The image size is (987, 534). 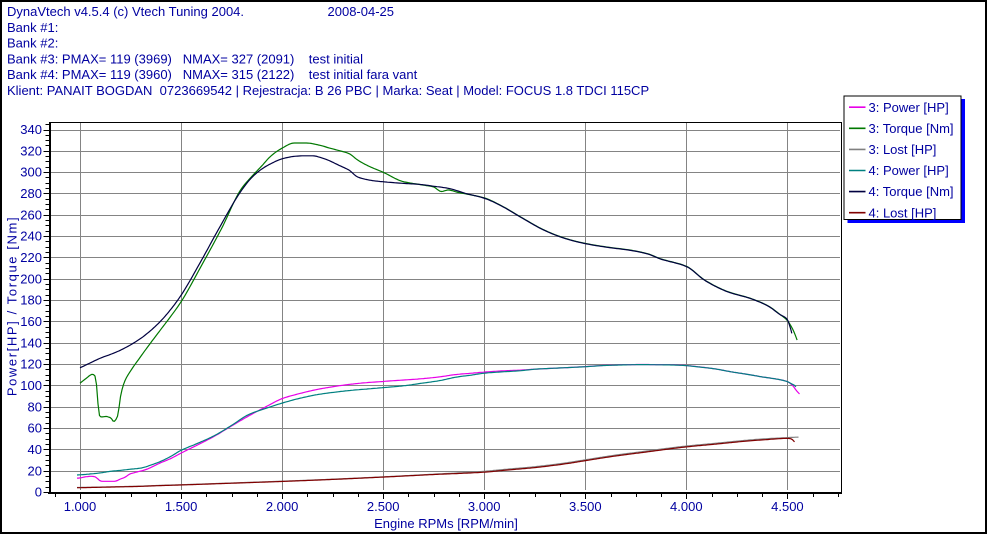 What do you see at coordinates (125, 11) in the screenshot?
I see `svg-text:DynaVtech v4.5.4 (c) Vtech Tun: DynaVtech v4.5.4 (c) Vtech Tuning 2004.` at bounding box center [125, 11].